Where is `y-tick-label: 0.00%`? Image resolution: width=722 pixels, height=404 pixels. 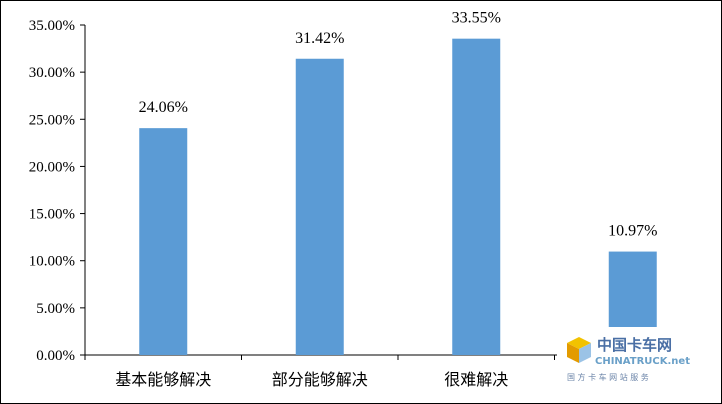
y-tick-label: 0.00% is located at coordinates (55, 356).